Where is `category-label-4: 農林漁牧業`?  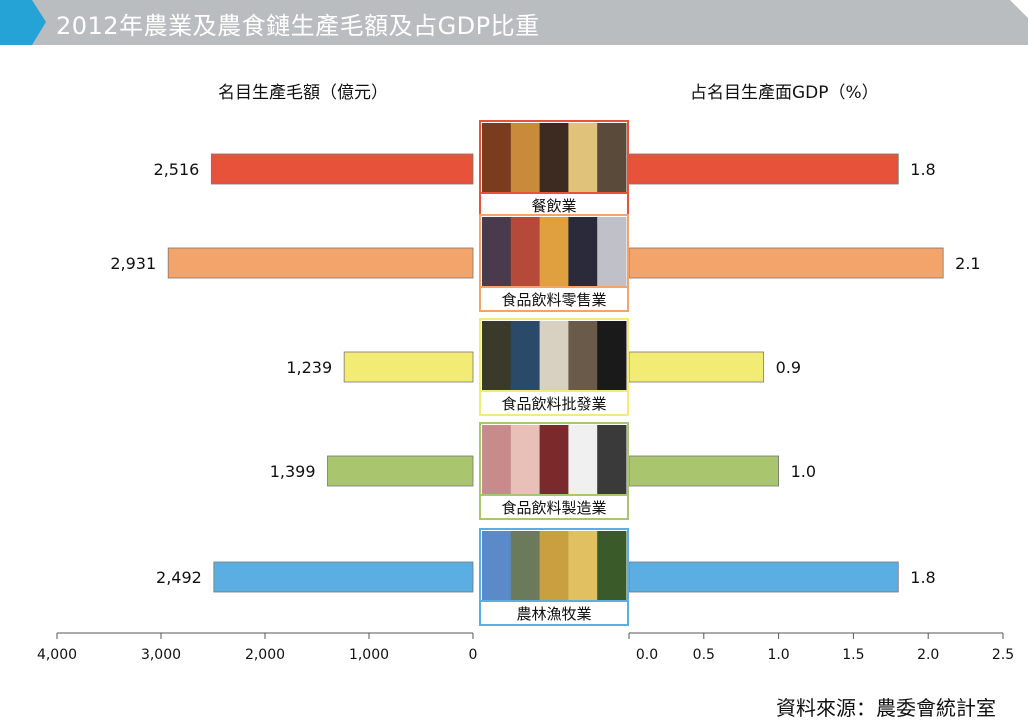 category-label-4: 農林漁牧業 is located at coordinates (553, 614).